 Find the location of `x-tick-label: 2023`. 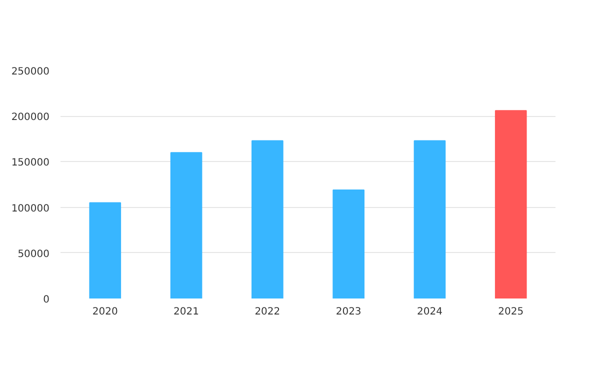

x-tick-label: 2023 is located at coordinates (349, 312).